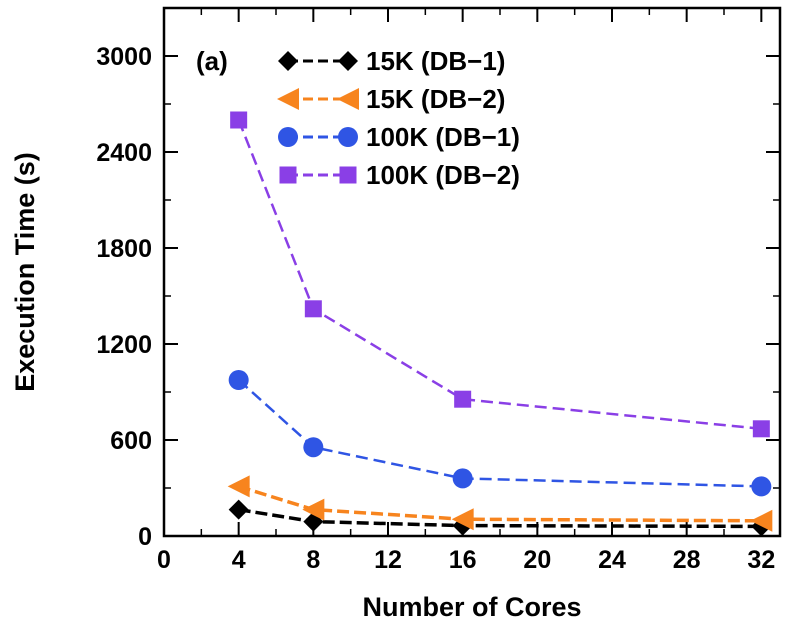 The image size is (789, 630). Describe the element at coordinates (463, 560) in the screenshot. I see `x-tick-label: 16` at that location.